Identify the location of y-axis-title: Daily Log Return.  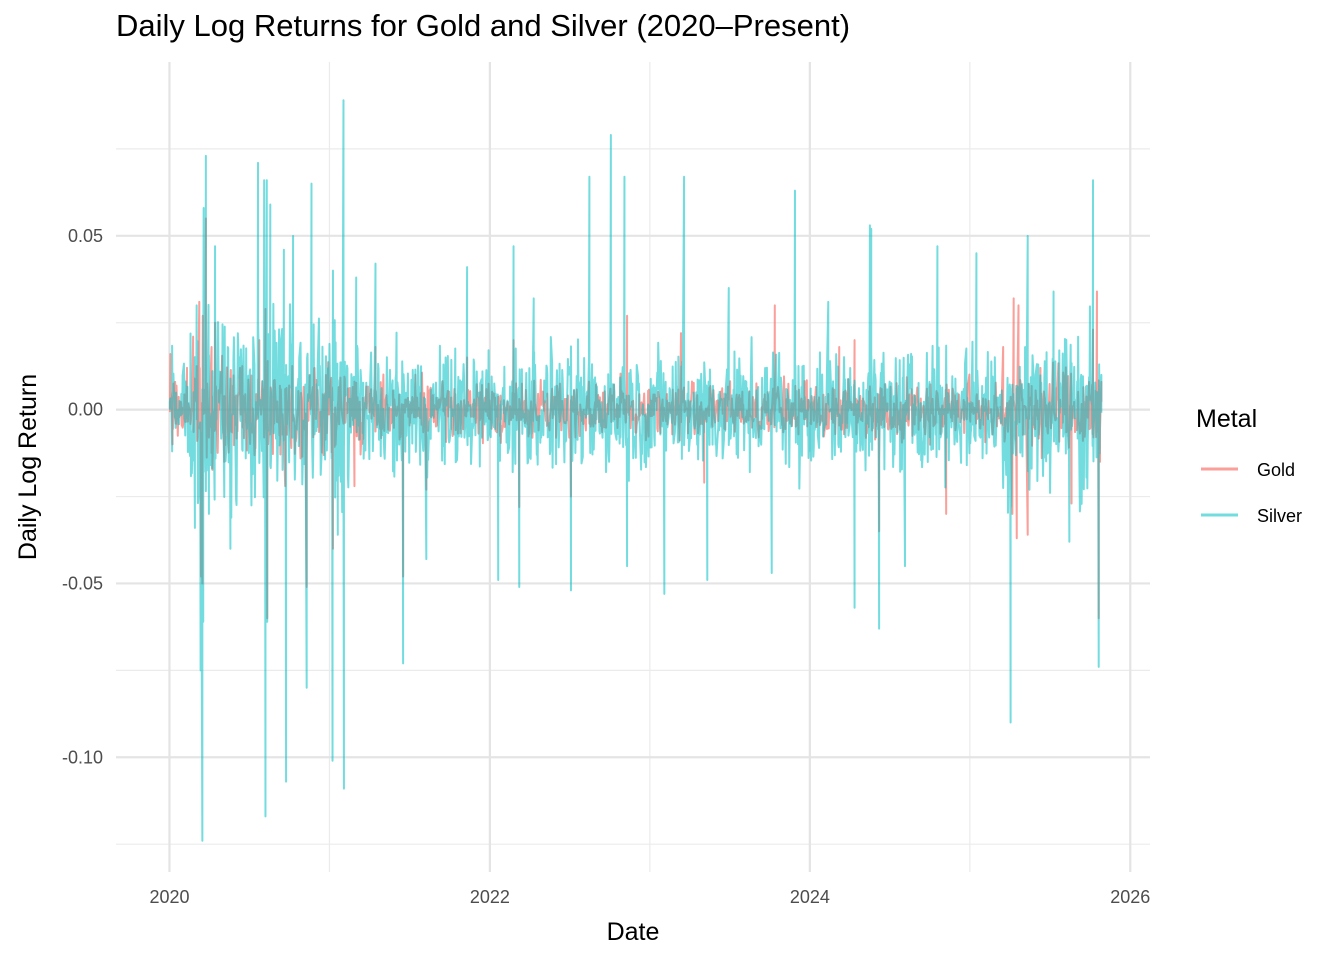
(28, 467).